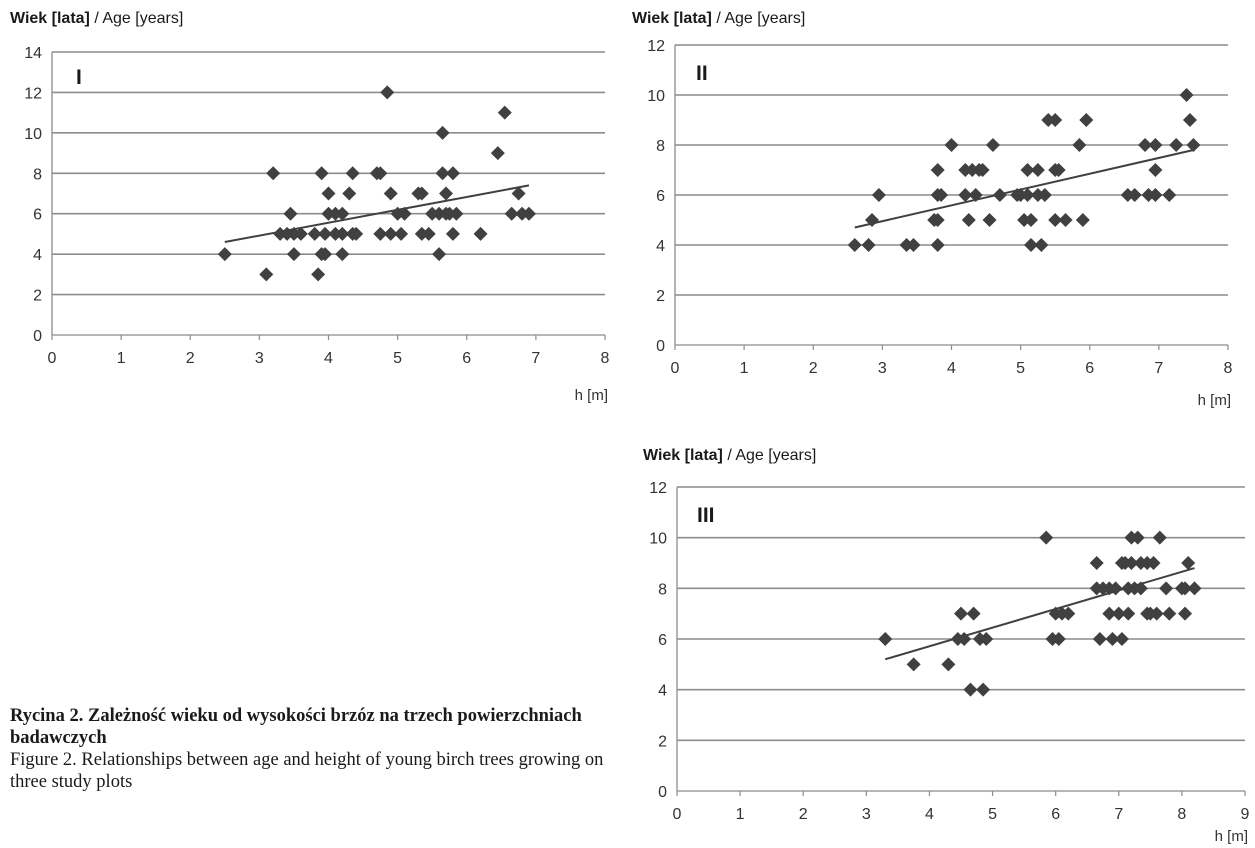  I want to click on y-tick-label: 12, so click(656, 46).